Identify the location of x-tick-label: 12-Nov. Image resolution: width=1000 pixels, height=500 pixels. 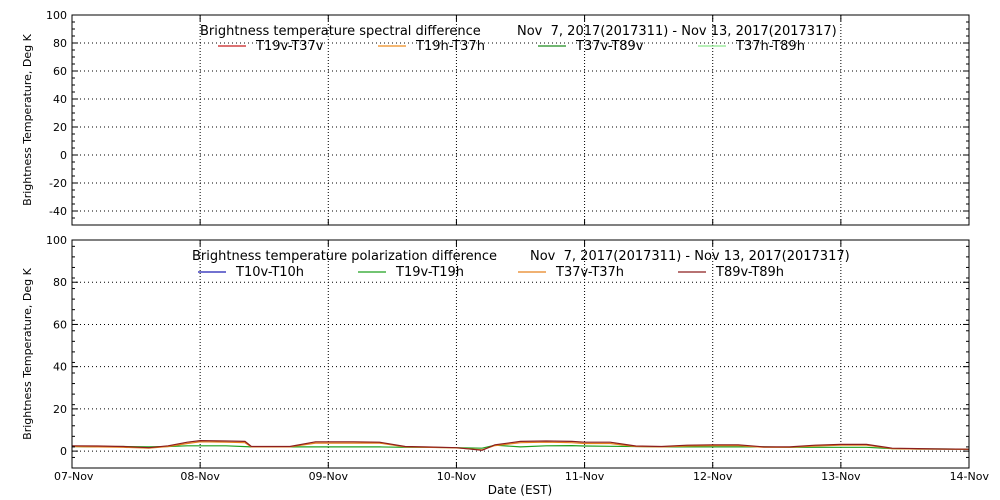
(713, 476).